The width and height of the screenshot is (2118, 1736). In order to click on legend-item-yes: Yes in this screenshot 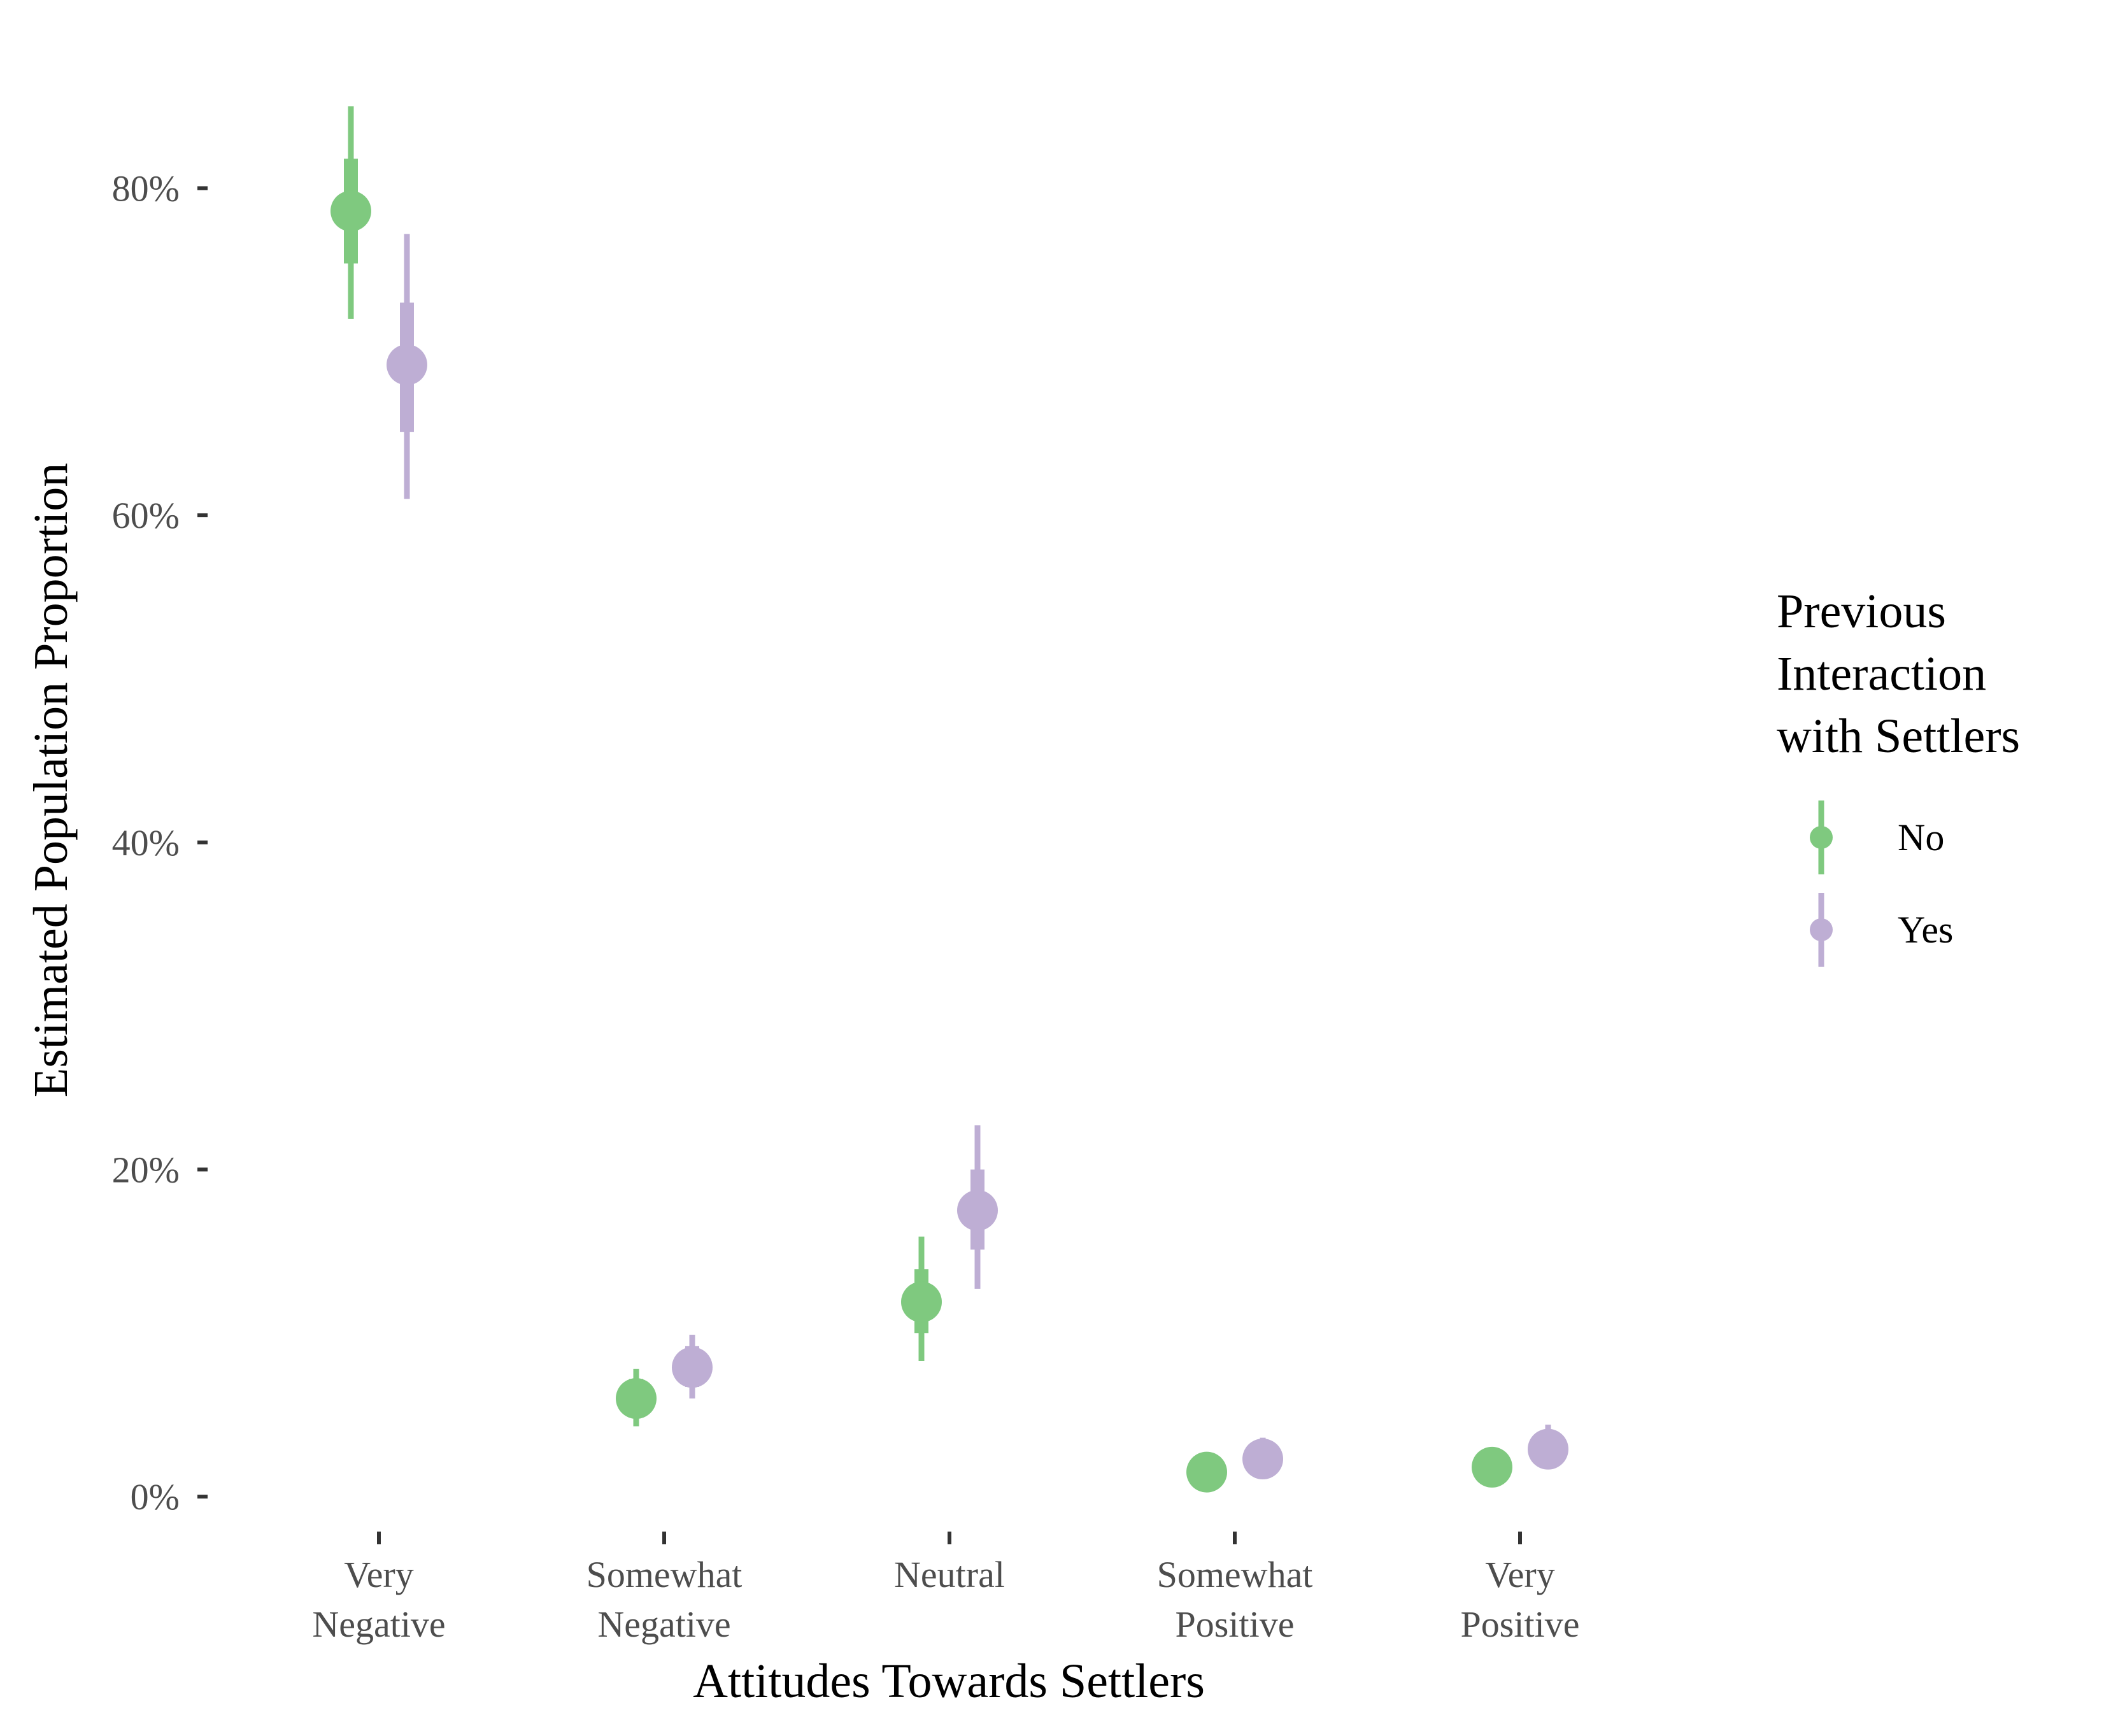, I will do `click(1881, 930)`.